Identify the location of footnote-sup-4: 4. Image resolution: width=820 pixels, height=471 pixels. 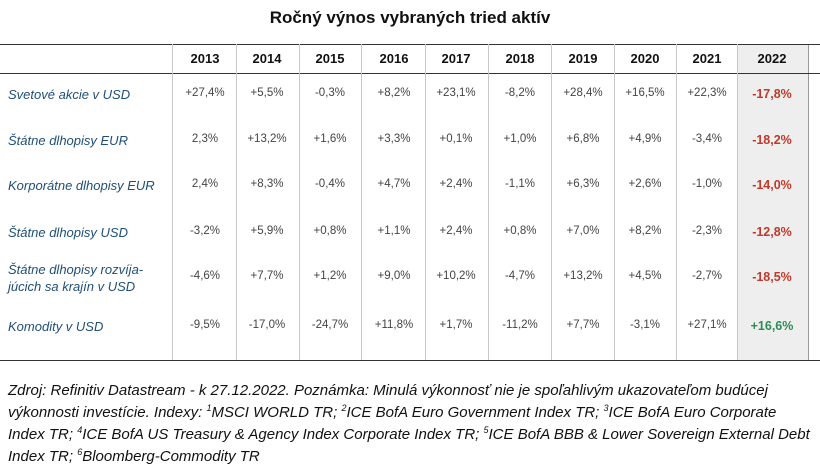
(80, 430).